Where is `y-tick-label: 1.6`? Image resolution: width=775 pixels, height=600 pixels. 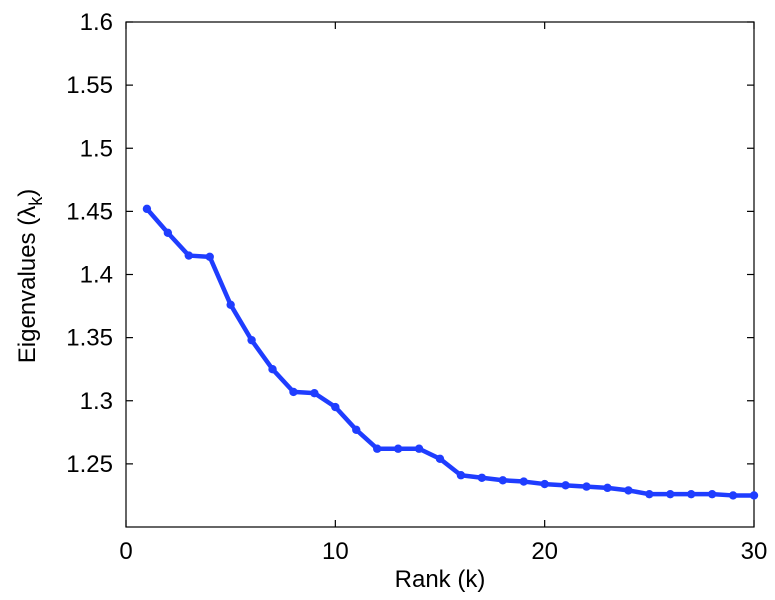
y-tick-label: 1.6 is located at coordinates (96, 22).